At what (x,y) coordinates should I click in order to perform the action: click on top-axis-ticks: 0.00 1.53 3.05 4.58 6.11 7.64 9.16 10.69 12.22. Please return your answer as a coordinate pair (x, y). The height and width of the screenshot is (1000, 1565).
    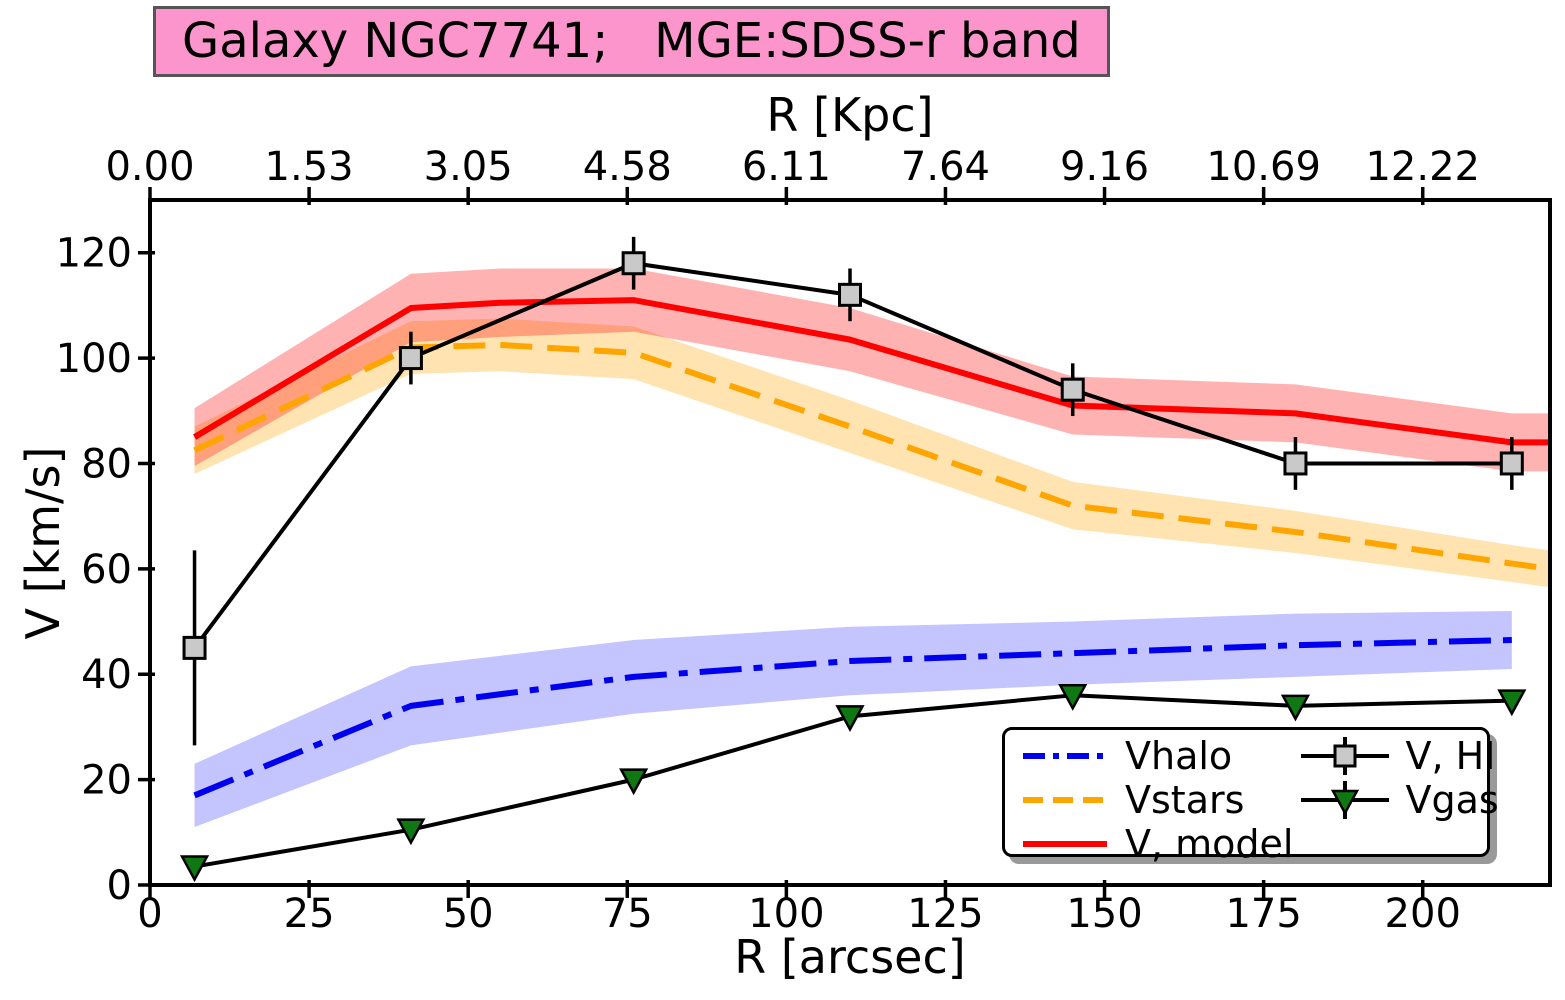
    Looking at the image, I should click on (792, 174).